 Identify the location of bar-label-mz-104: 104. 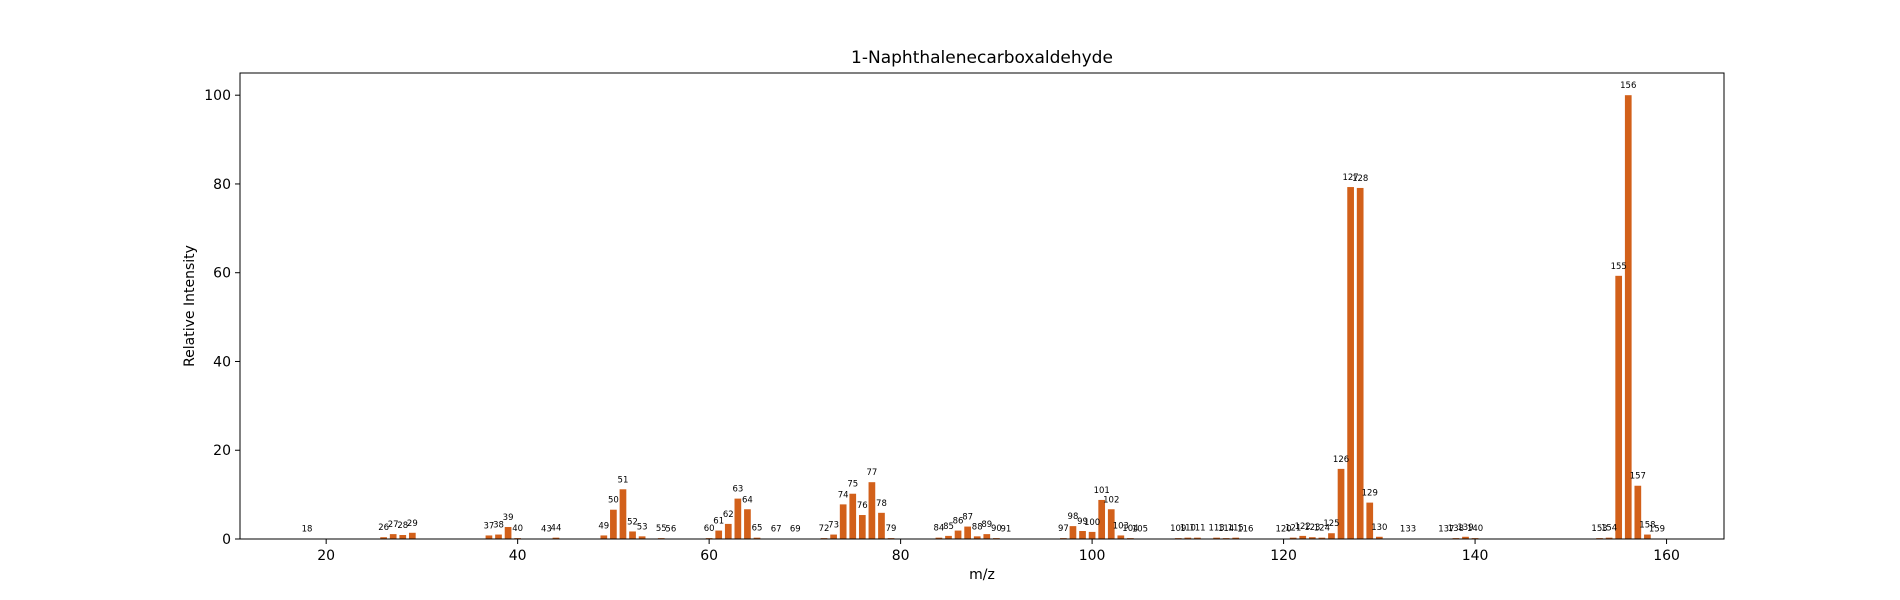
(1130, 529).